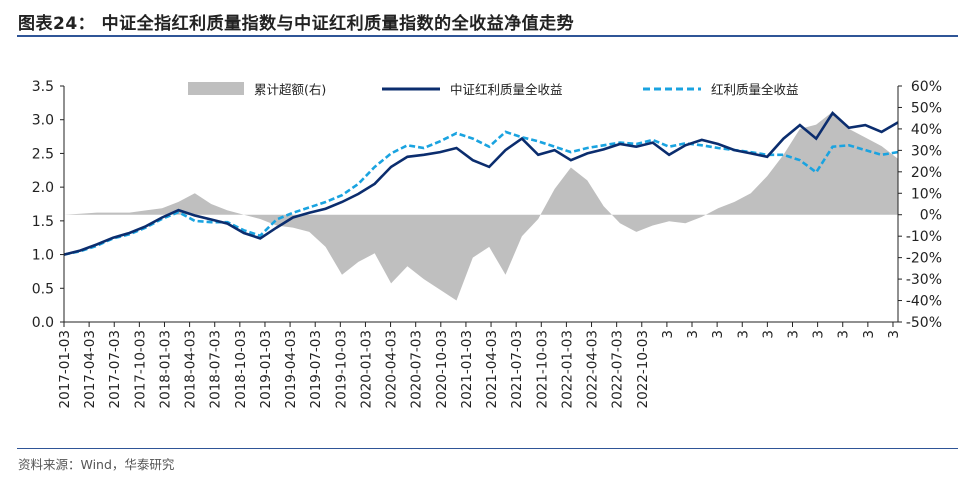 This screenshot has height=482, width=967. What do you see at coordinates (618, 369) in the screenshot?
I see `x-tick-label: 2022-07-03` at bounding box center [618, 369].